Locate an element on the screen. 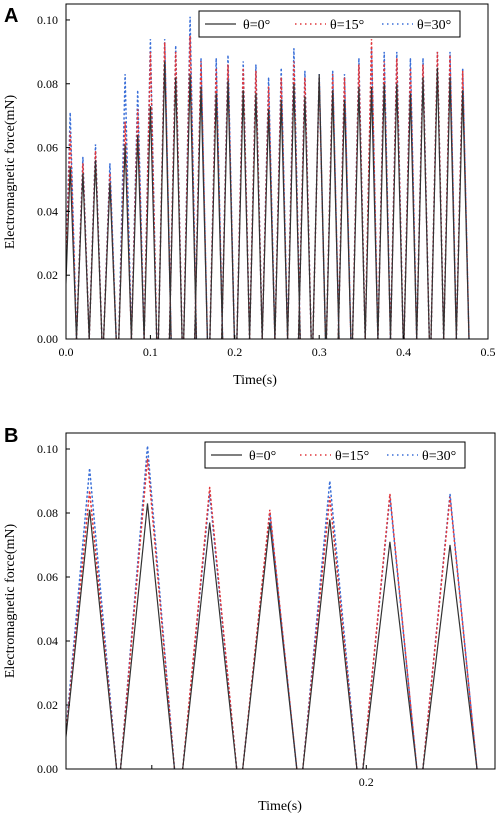 The image size is (498, 816). panel-b-xticks: 0.2 is located at coordinates (262, 777).